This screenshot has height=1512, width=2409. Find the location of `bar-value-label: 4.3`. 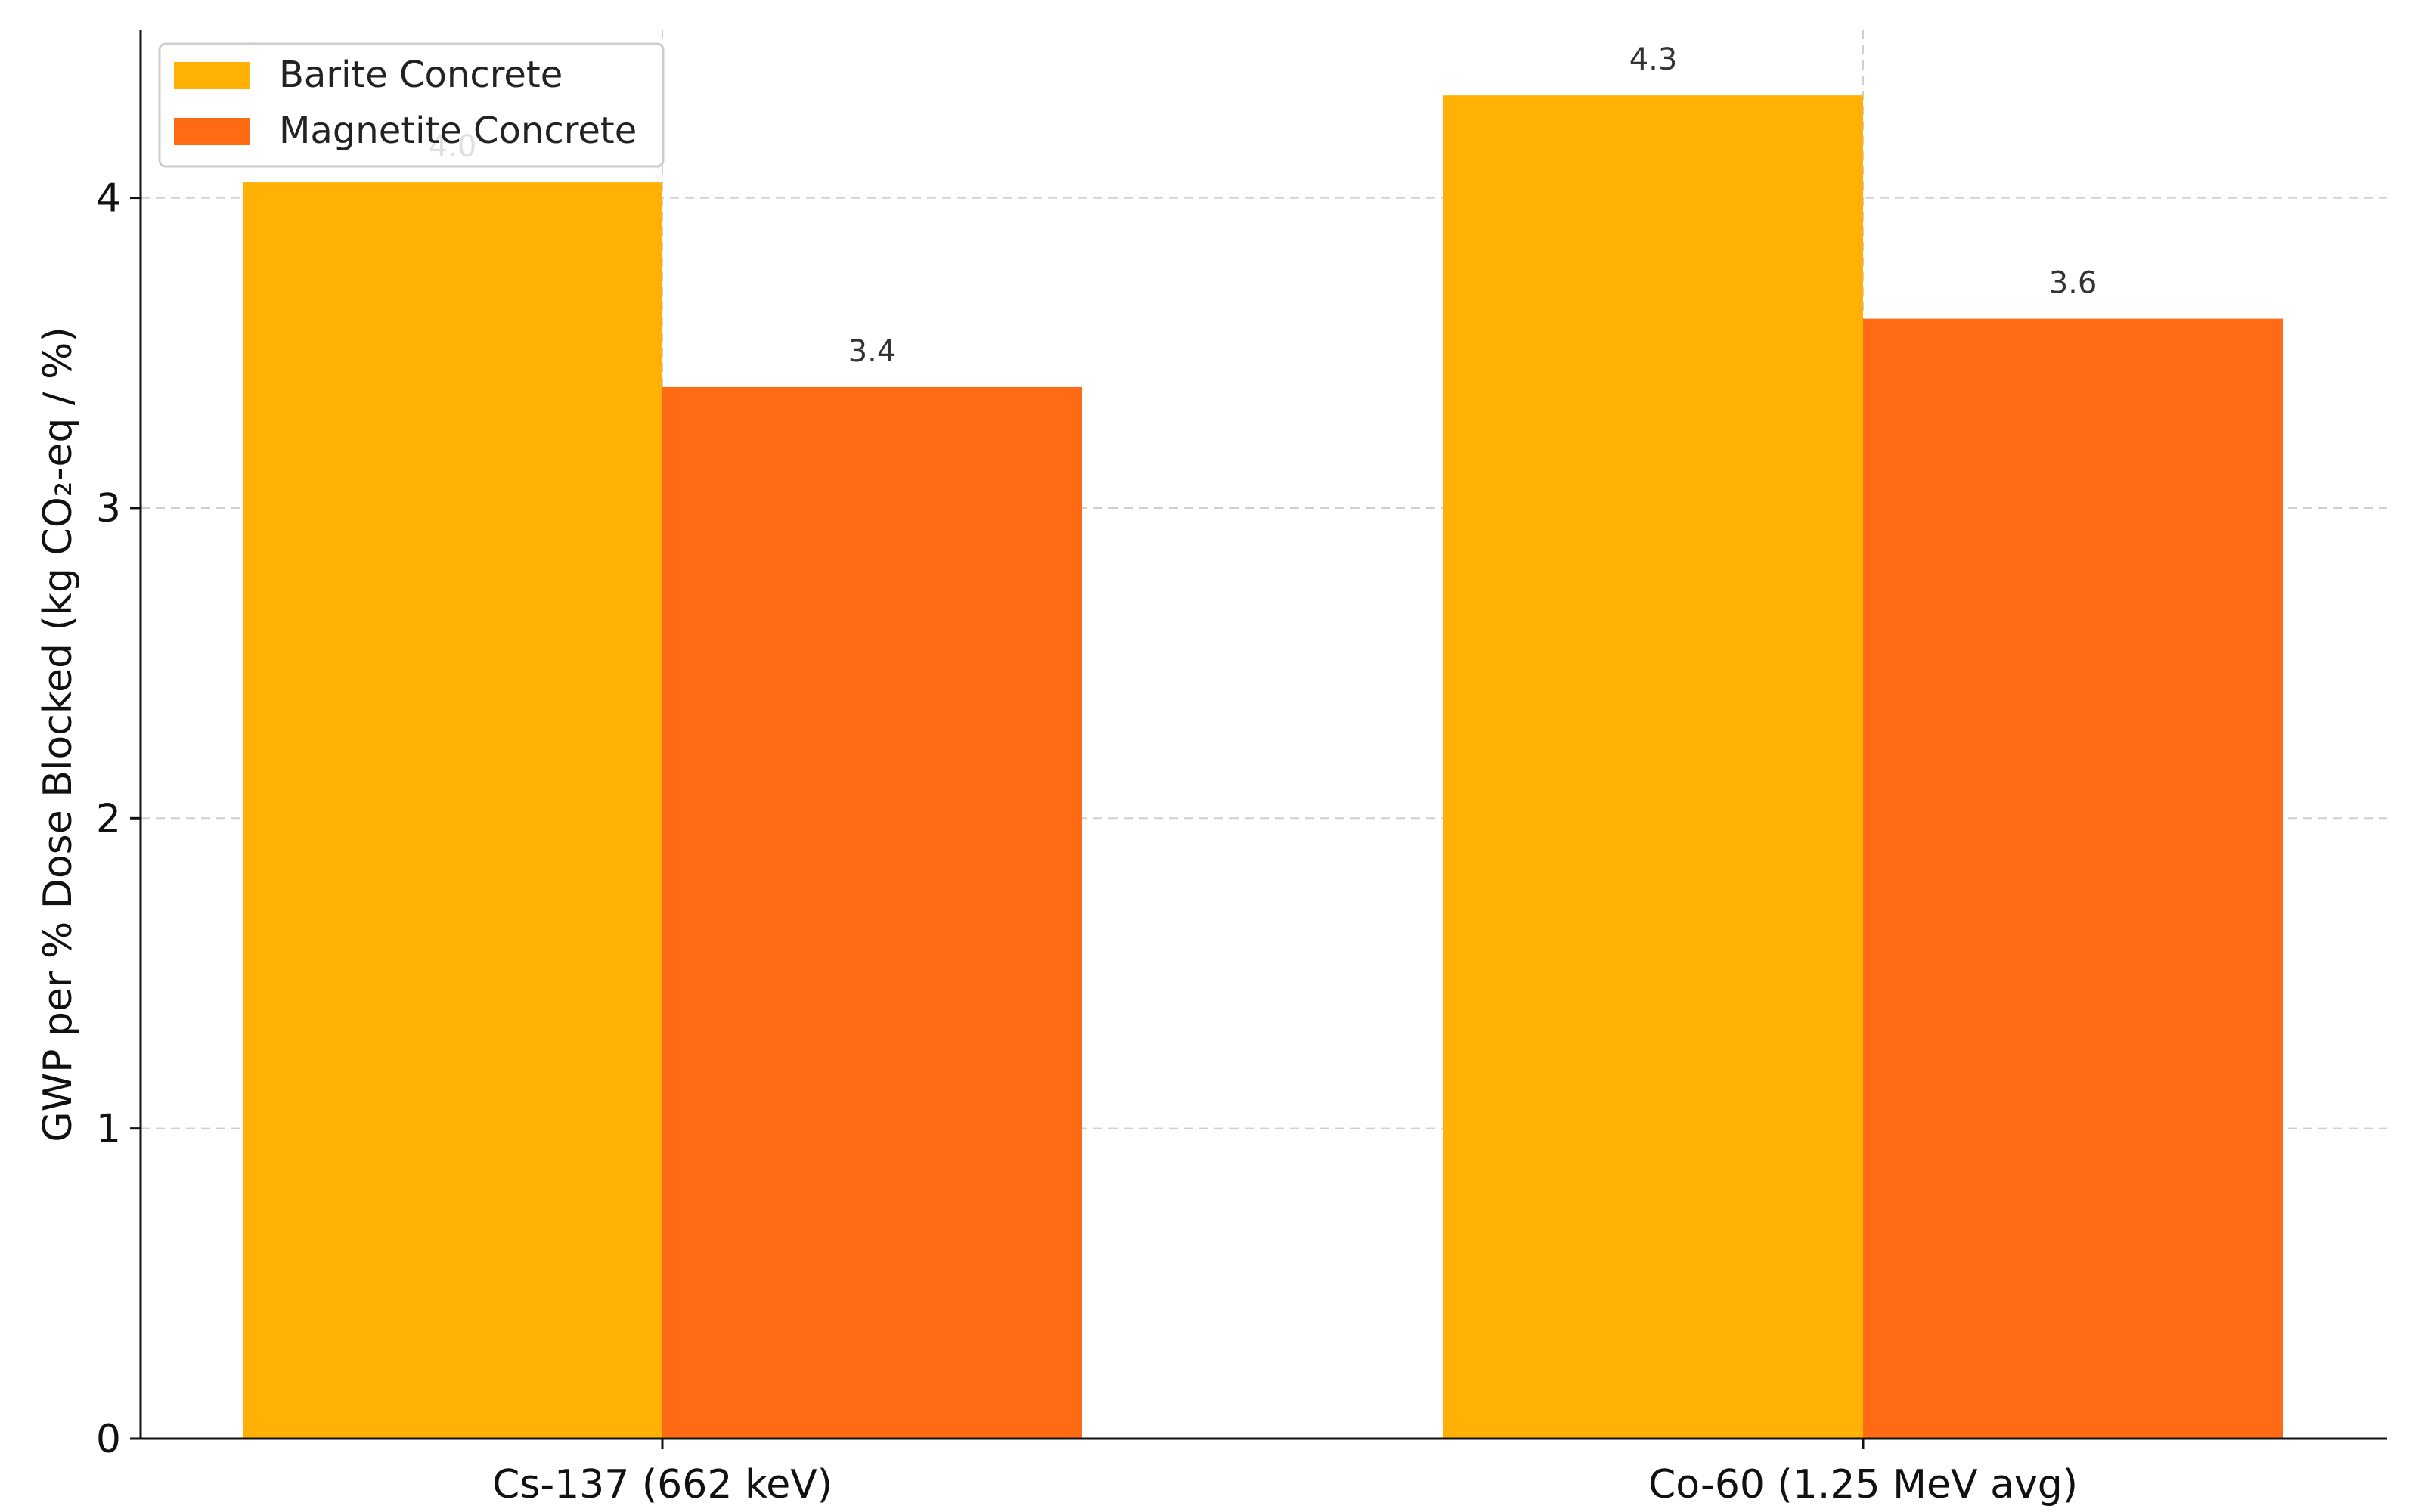

bar-value-label: 4.3 is located at coordinates (1653, 60).